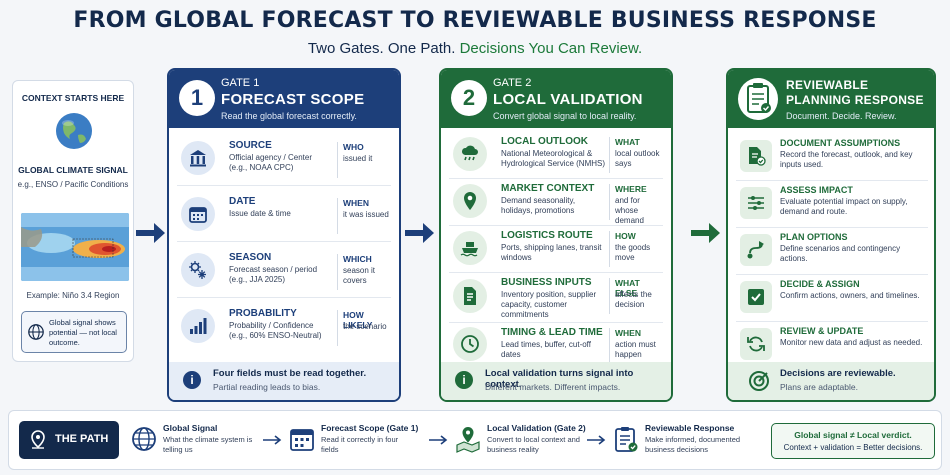 The image size is (950, 475). What do you see at coordinates (840, 143) in the screenshot?
I see `response-row-title: DOCUMENT ASSUMPTIONS` at bounding box center [840, 143].